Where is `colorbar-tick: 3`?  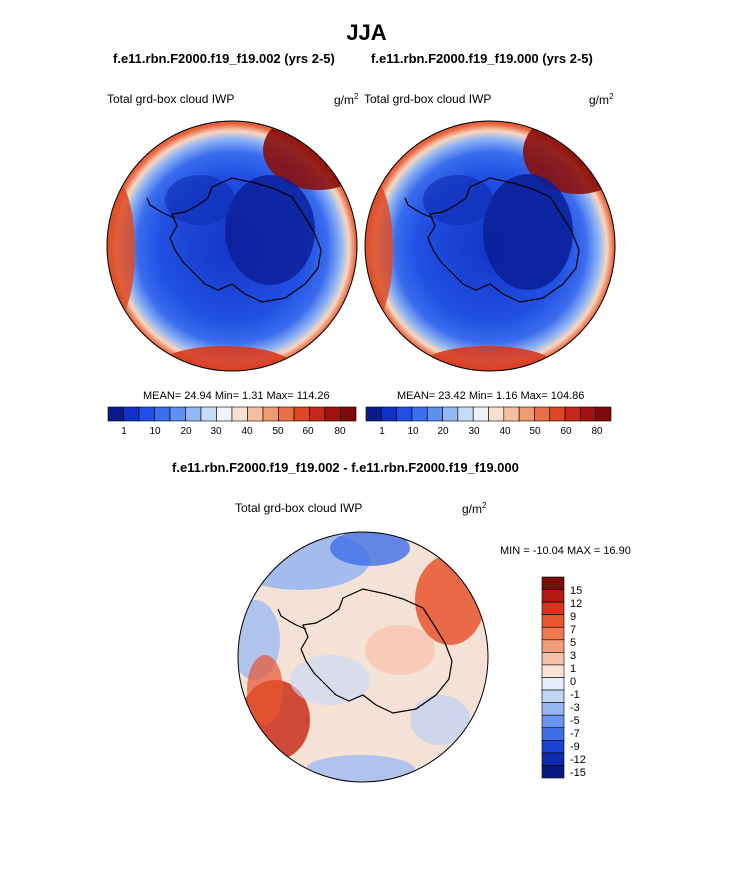 colorbar-tick: 3 is located at coordinates (573, 656).